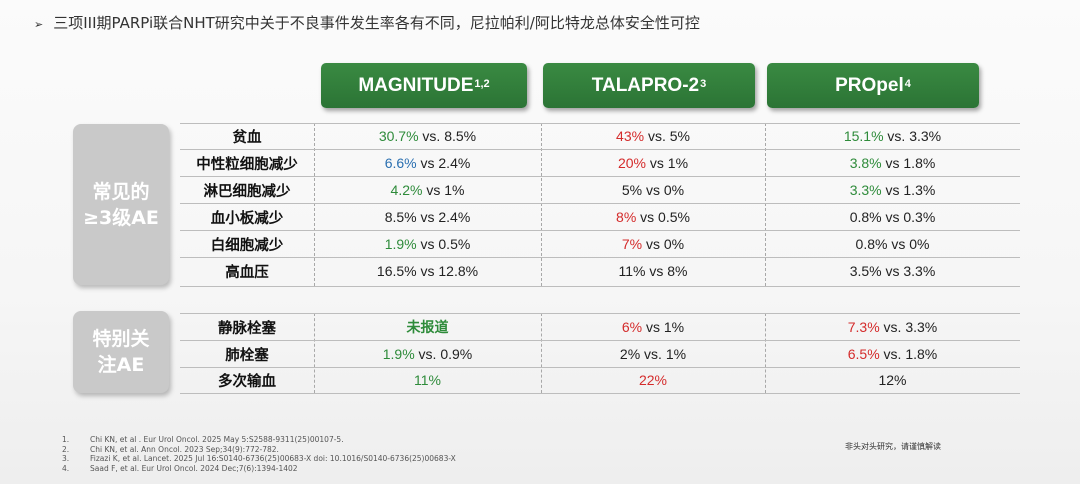  What do you see at coordinates (427, 217) in the screenshot?
I see `comparison-value: 8.5% vs 2.4%` at bounding box center [427, 217].